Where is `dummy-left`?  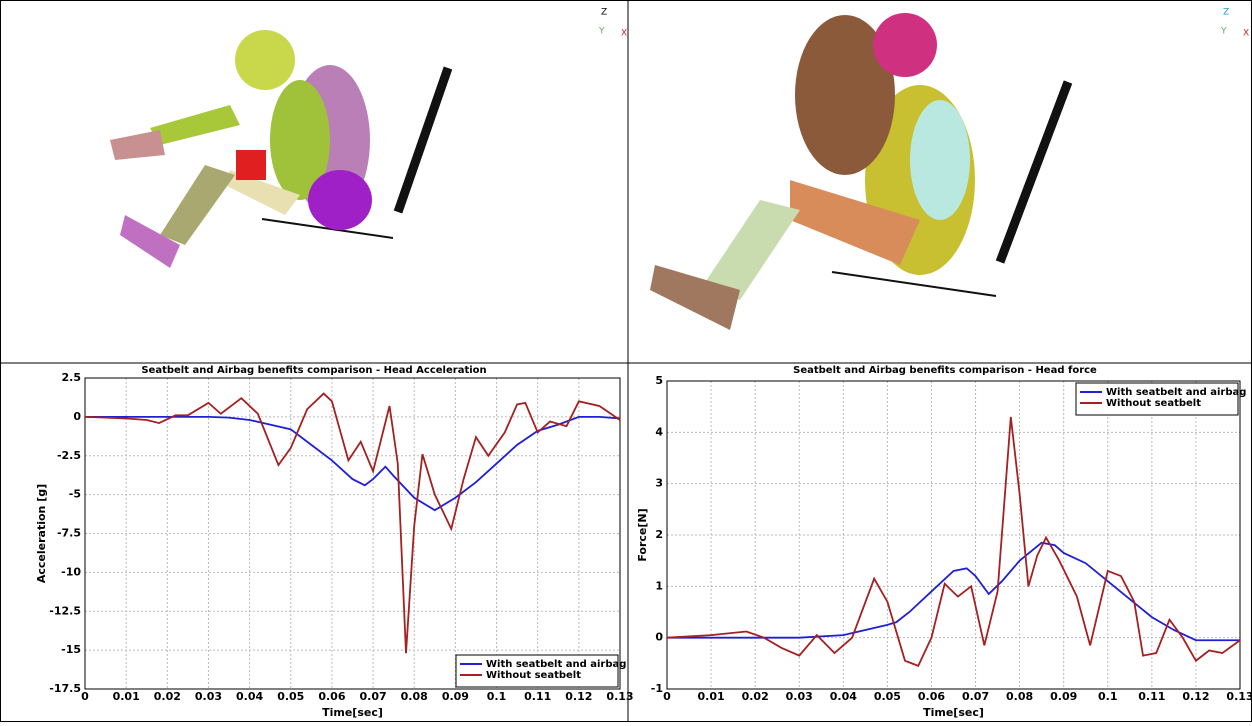 dummy-left is located at coordinates (281, 149).